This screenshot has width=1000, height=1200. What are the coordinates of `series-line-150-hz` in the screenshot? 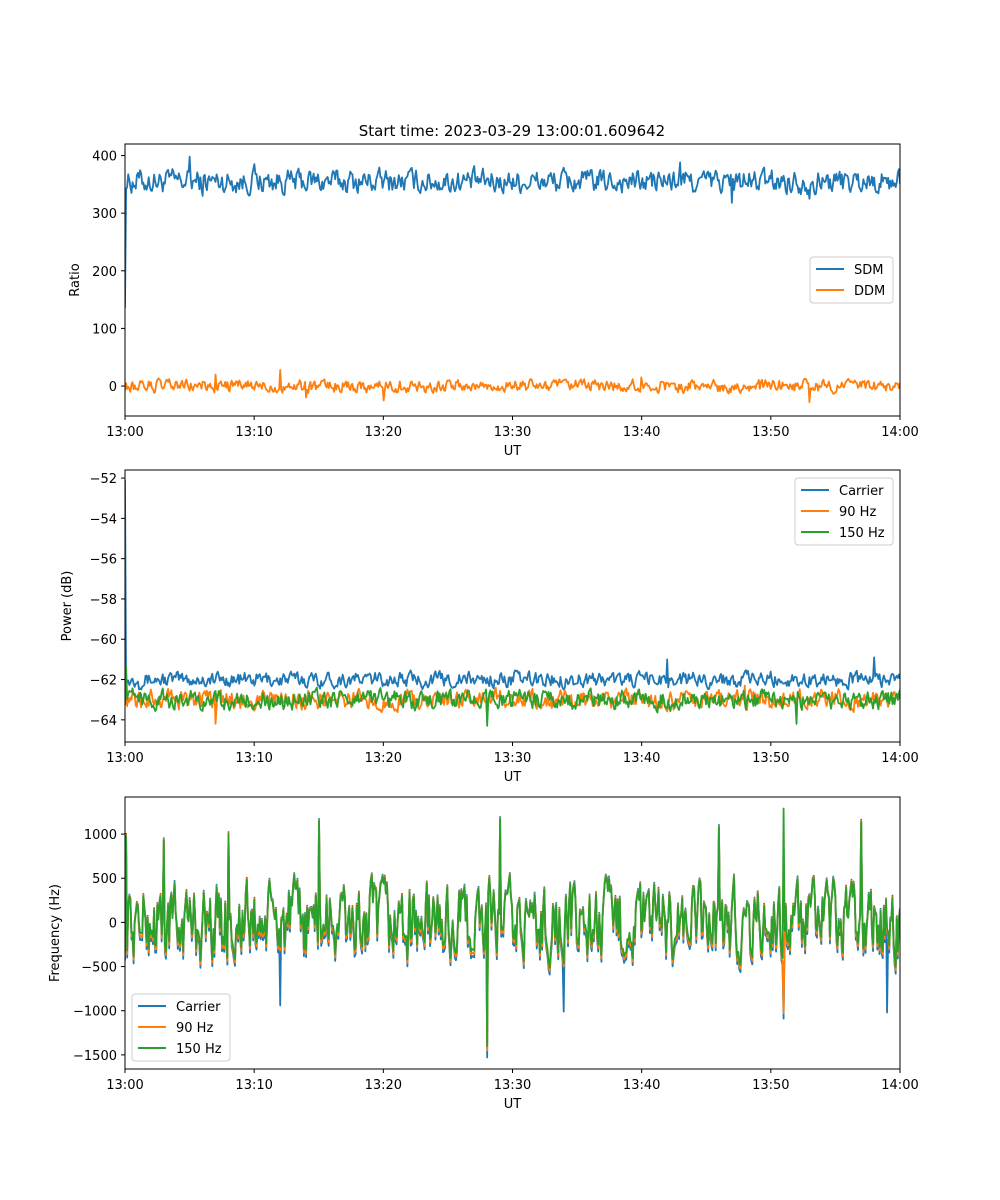 It's located at (512, 695).